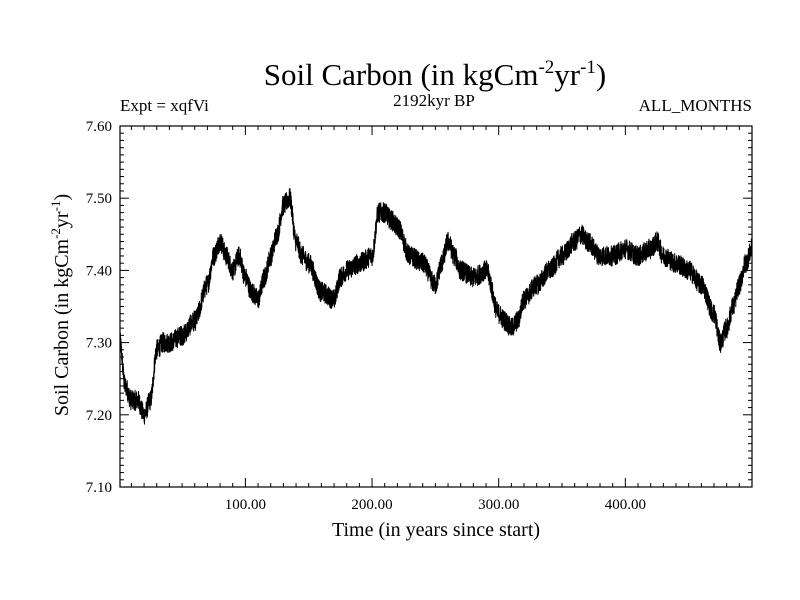  Describe the element at coordinates (588, 67) in the screenshot. I see `chart-title-exp2: -1` at that location.